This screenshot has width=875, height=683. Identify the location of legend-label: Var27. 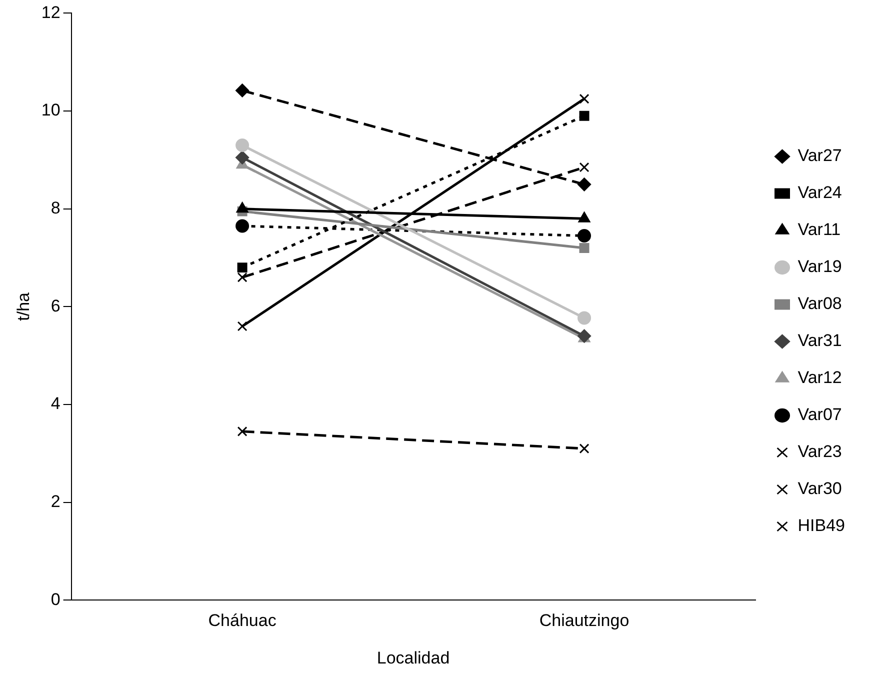
(820, 156).